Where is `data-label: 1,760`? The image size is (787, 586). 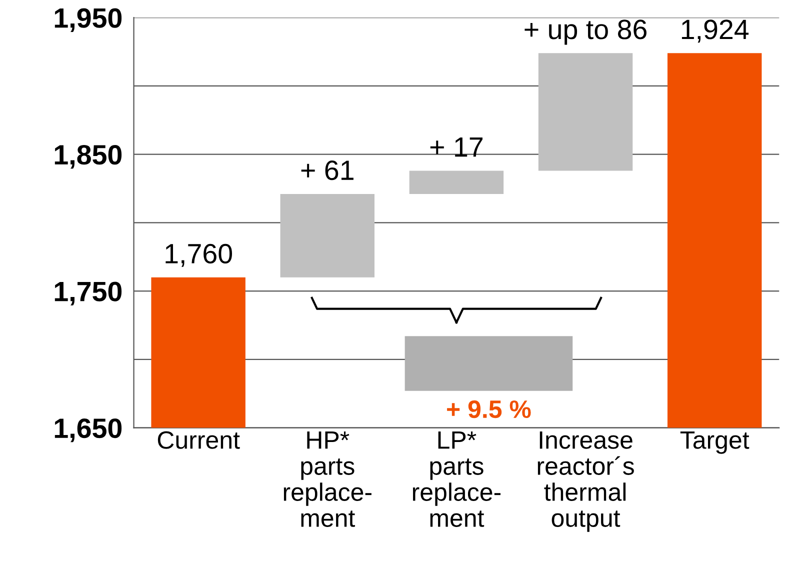
data-label: 1,760 is located at coordinates (199, 255).